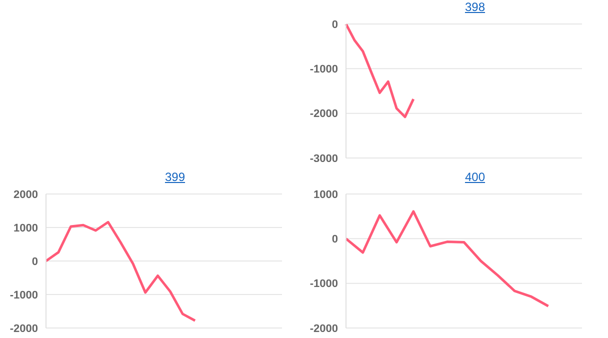 The image size is (608, 338). What do you see at coordinates (475, 177) in the screenshot?
I see `chart-title: 400` at bounding box center [475, 177].